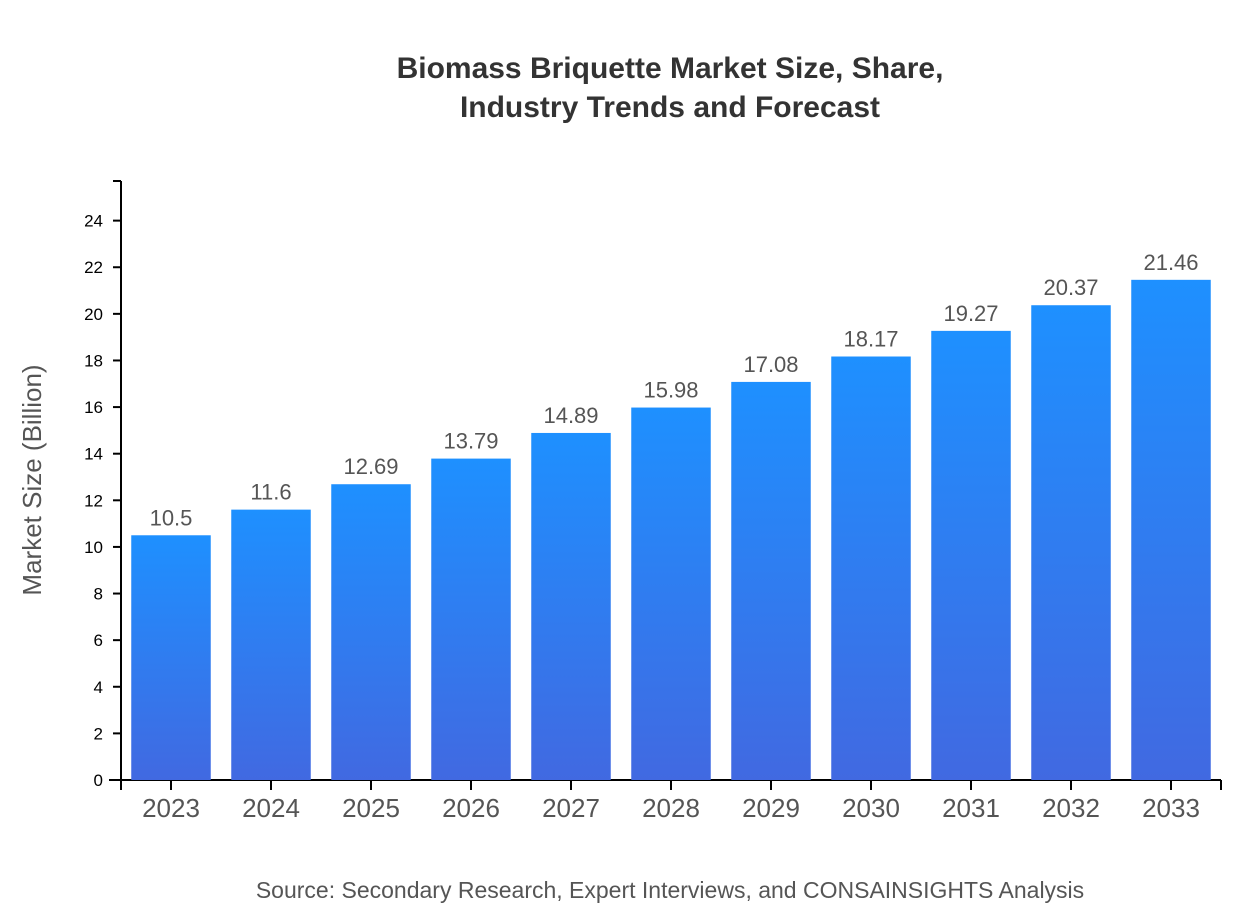 The height and width of the screenshot is (920, 1260). I want to click on bar-2023, so click(171, 657).